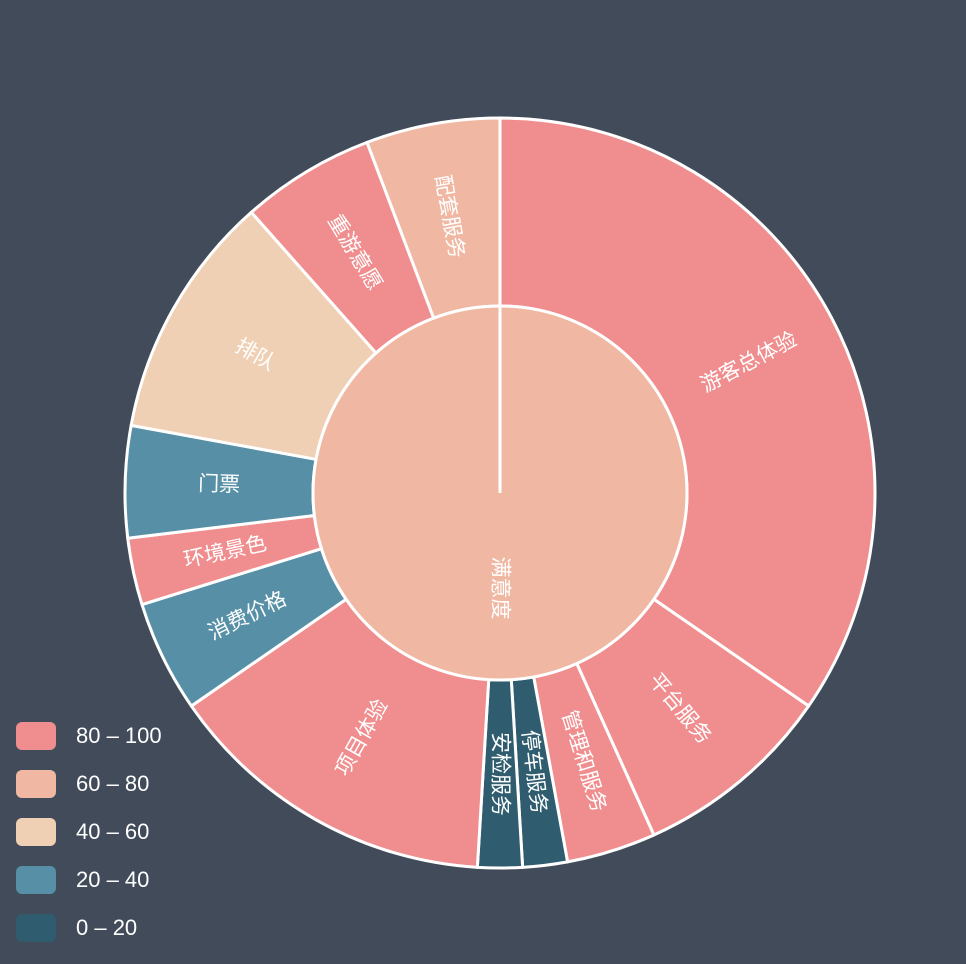 This screenshot has height=964, width=966. I want to click on segment-label-4: 安检服务, so click(500, 774).